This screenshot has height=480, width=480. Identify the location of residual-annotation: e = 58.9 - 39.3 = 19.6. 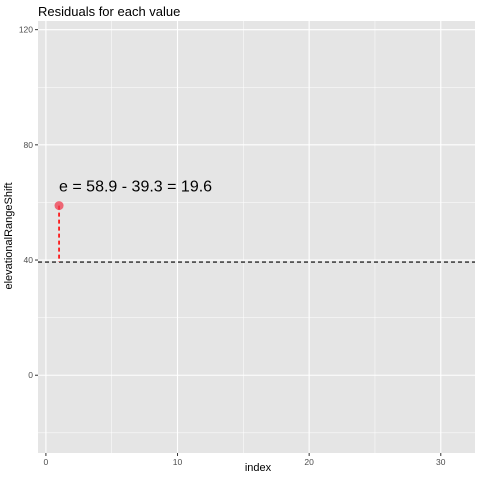
(135, 187).